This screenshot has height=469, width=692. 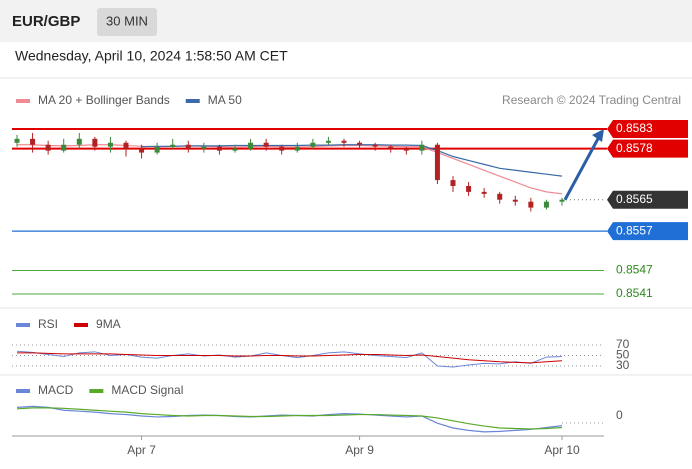 I want to click on forecast-arrow, so click(x=582, y=167).